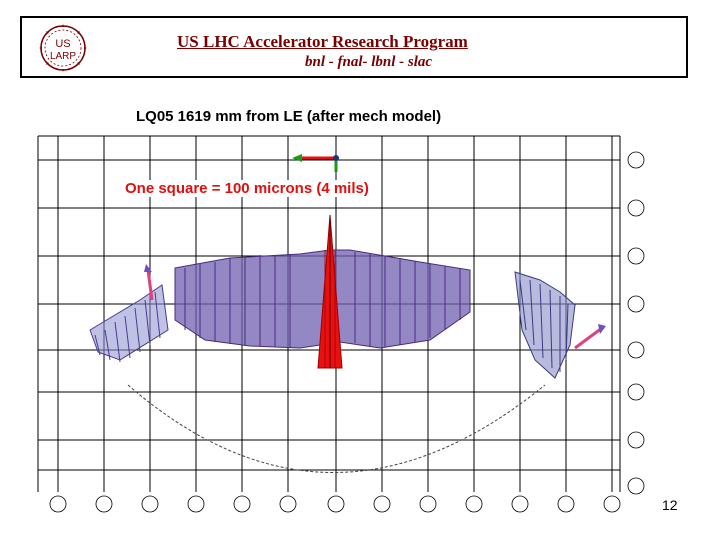 The image size is (720, 540). What do you see at coordinates (322, 41) in the screenshot?
I see `header-title: US LHC Accelerator Research Program` at bounding box center [322, 41].